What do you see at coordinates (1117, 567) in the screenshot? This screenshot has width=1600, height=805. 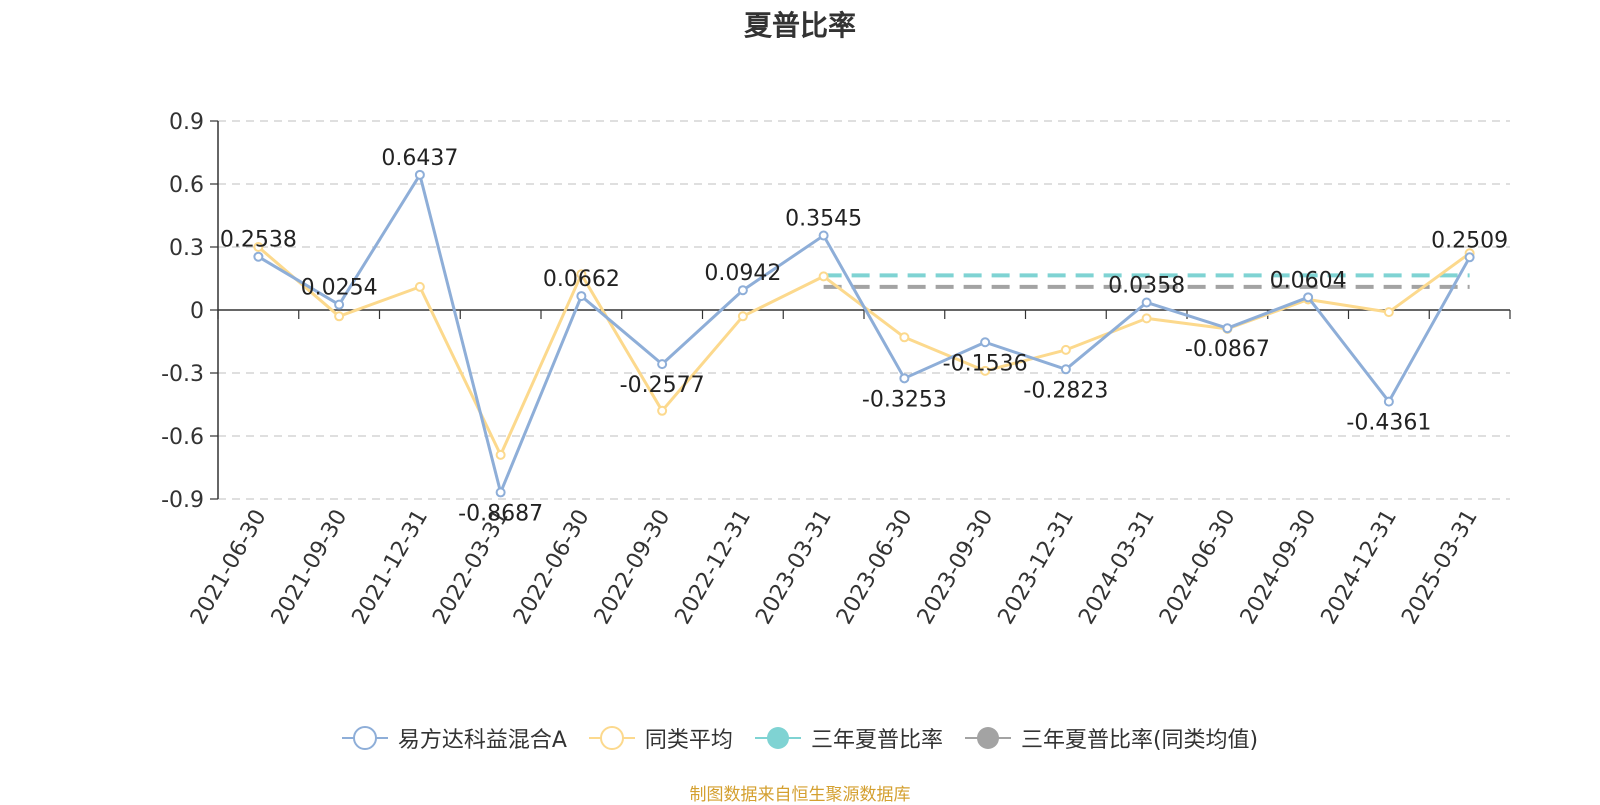 I see `x-tick-label: 2024-03-31` at bounding box center [1117, 567].